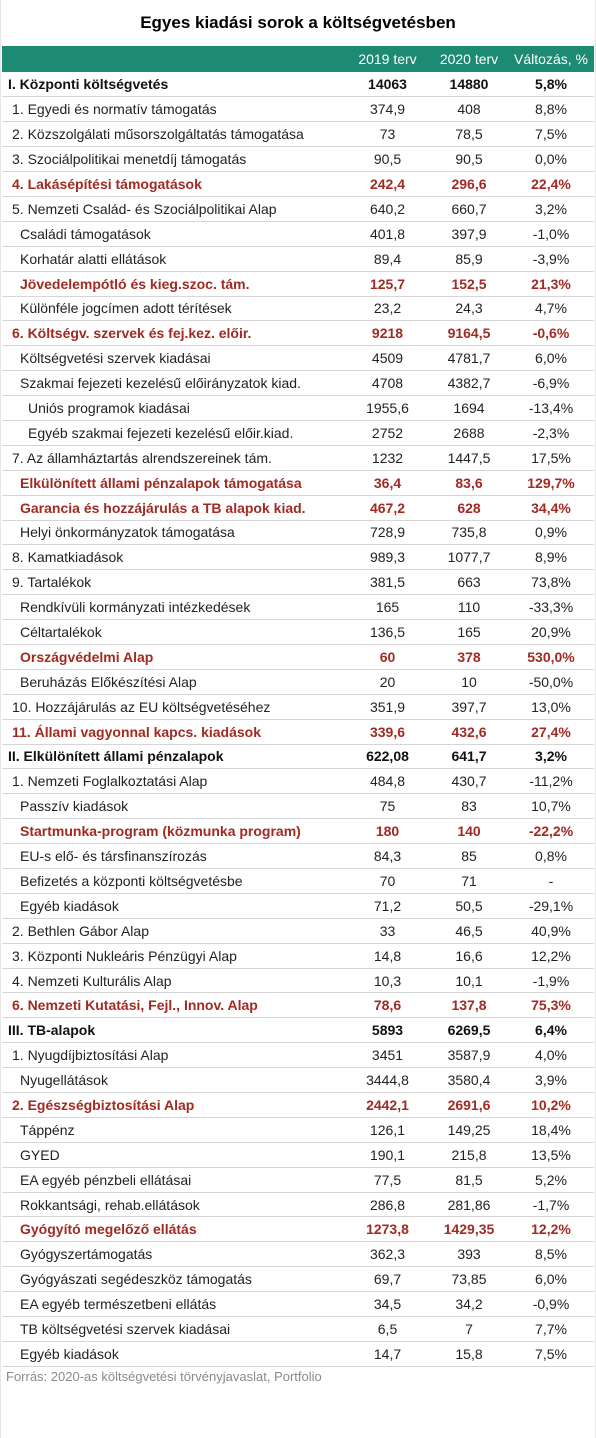  Describe the element at coordinates (64, 1080) in the screenshot. I see `row-label: Nyugellátások` at that location.